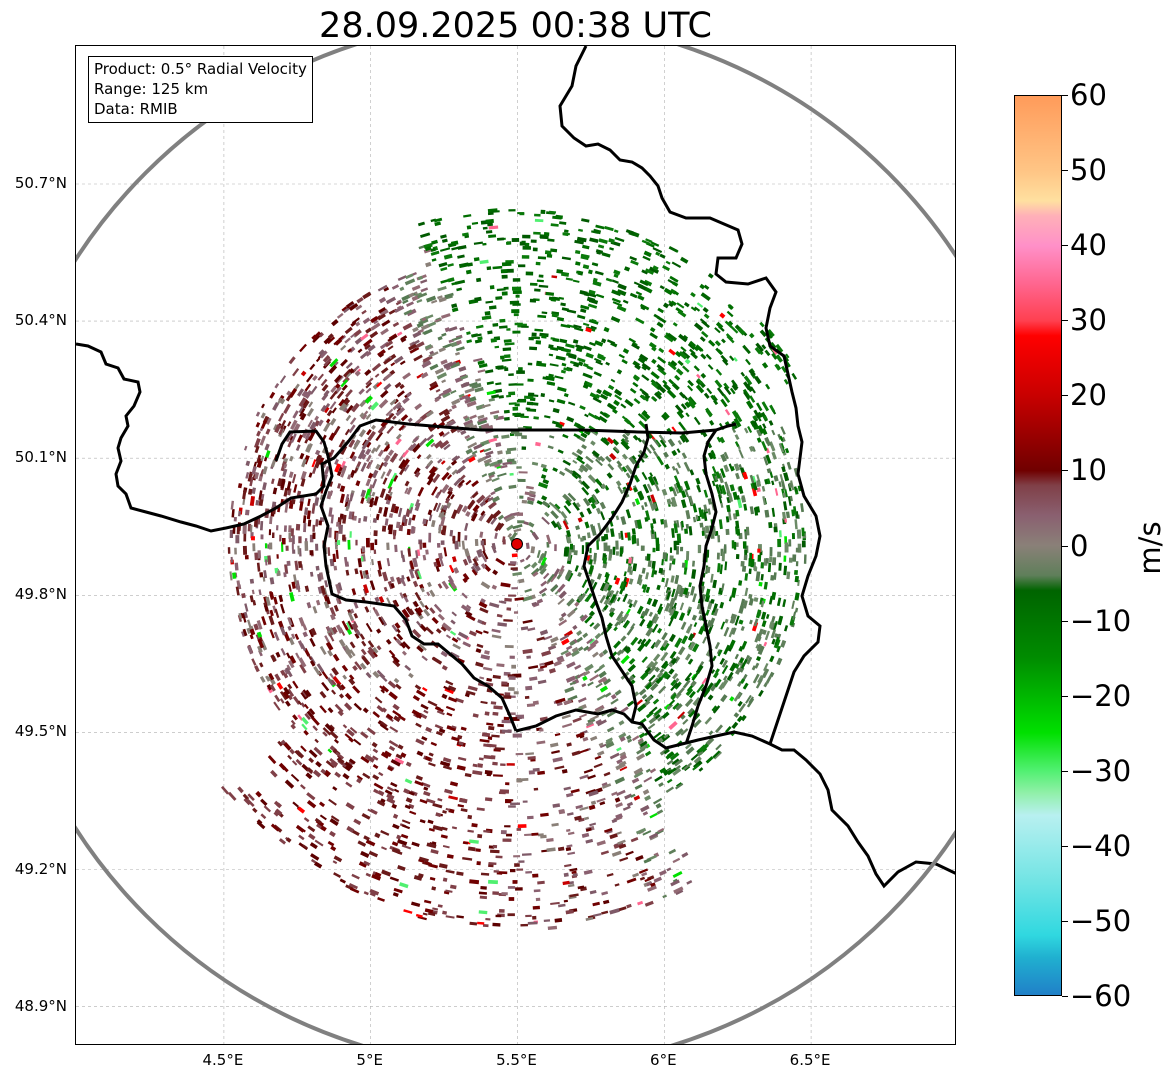  I want to click on lon-label: 5°E, so click(369, 1060).